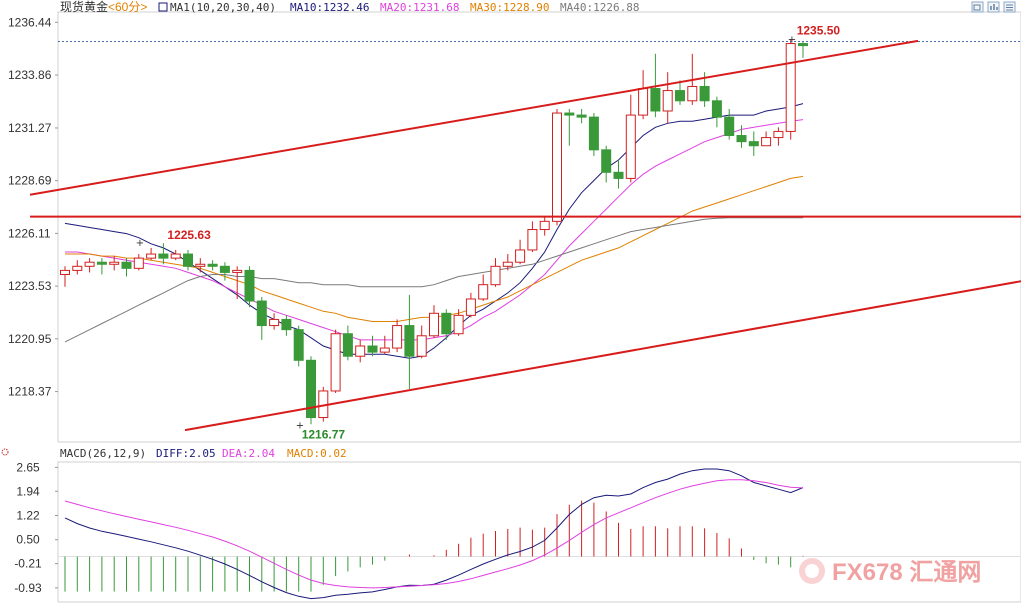 The height and width of the screenshot is (606, 1021). I want to click on macd-indicator-label: MACD(26,12,9), so click(103, 453).